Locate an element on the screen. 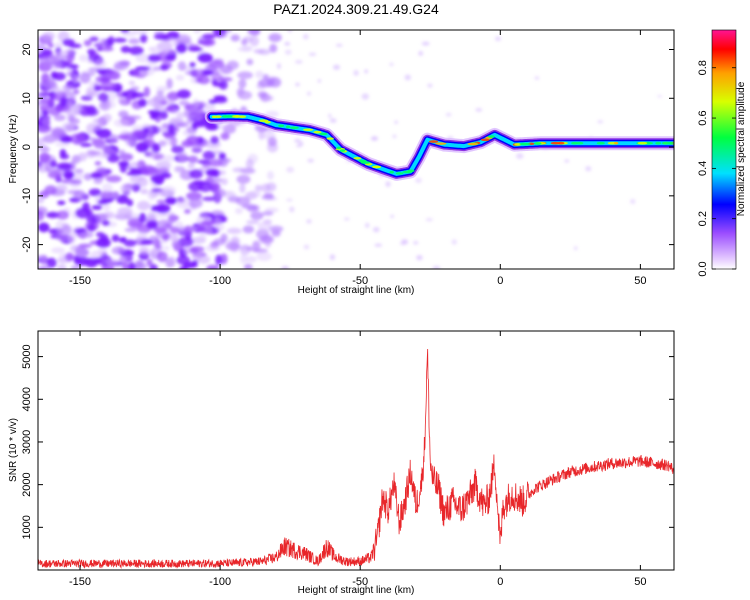 The image size is (750, 600). snr-y-tick-label: 1000 is located at coordinates (27, 527).